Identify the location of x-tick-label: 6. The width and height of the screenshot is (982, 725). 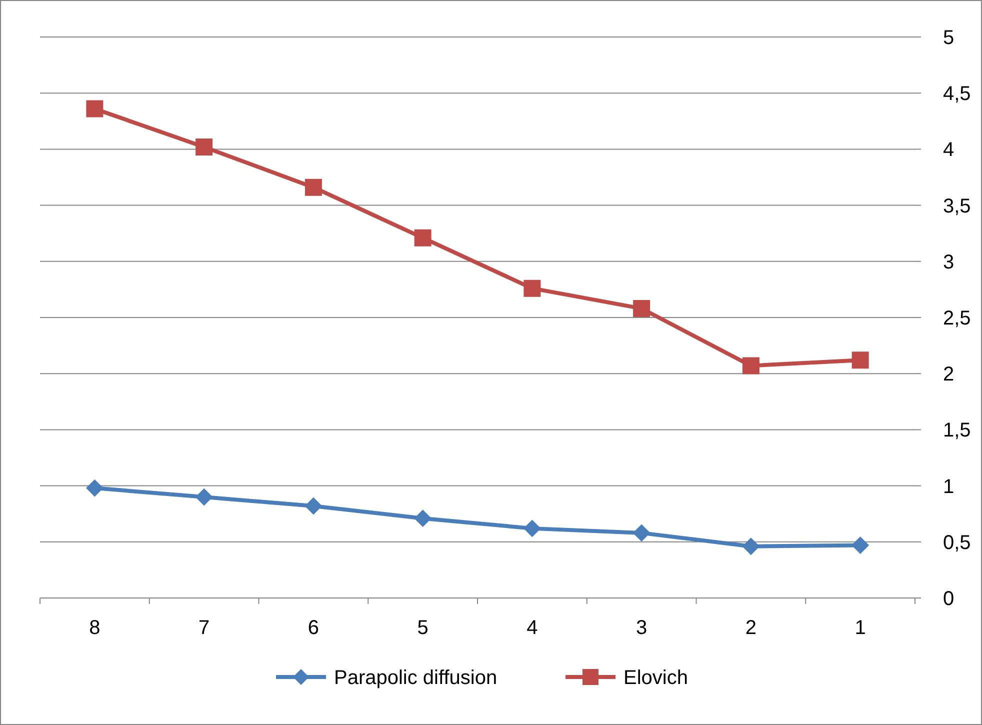
(313, 628).